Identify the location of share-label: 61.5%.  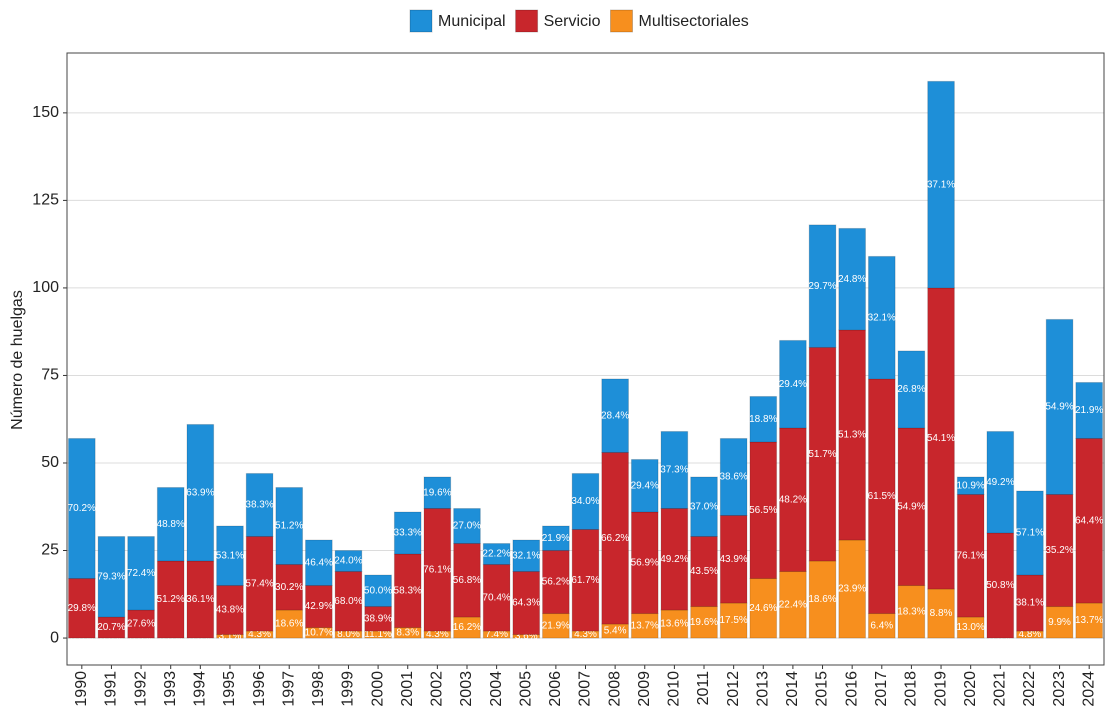
(882, 496).